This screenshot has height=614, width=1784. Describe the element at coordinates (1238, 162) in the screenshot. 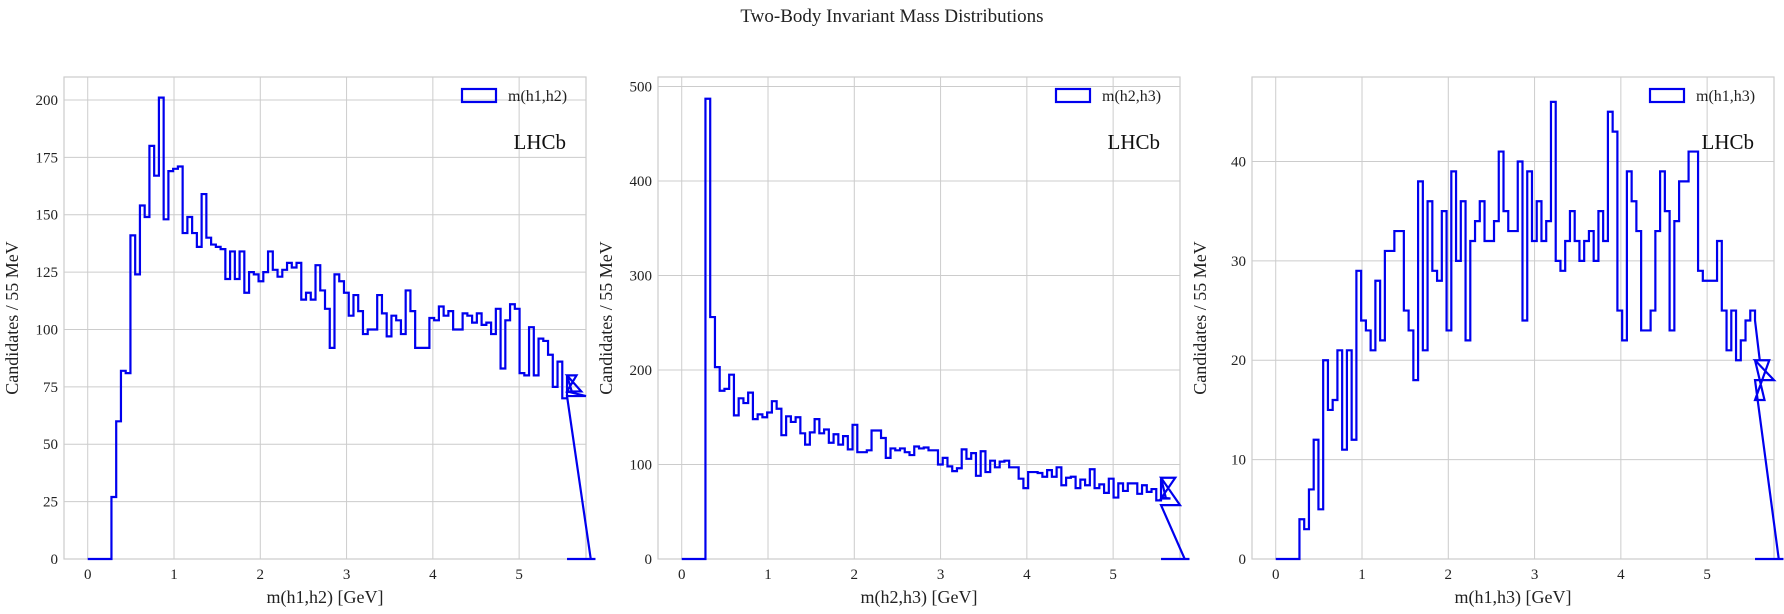

I see `y-tick-label: 40` at that location.